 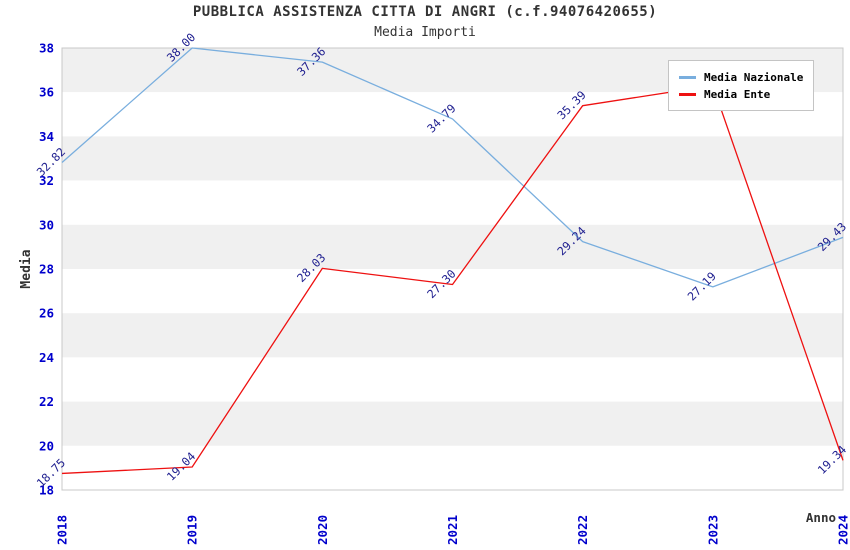 What do you see at coordinates (46, 445) in the screenshot?
I see `y-tick-label: 20` at bounding box center [46, 445].